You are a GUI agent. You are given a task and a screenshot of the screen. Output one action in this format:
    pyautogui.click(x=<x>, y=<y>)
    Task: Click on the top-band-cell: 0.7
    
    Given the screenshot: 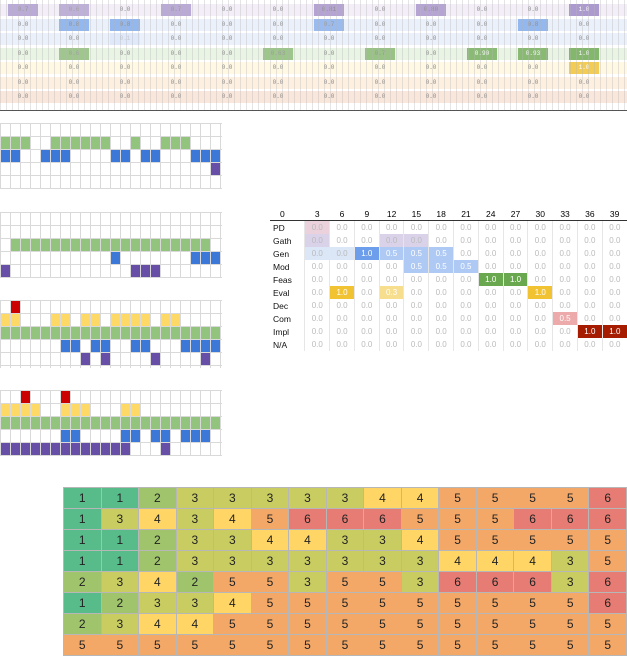 What is the action you would take?
    pyautogui.click(x=380, y=53)
    